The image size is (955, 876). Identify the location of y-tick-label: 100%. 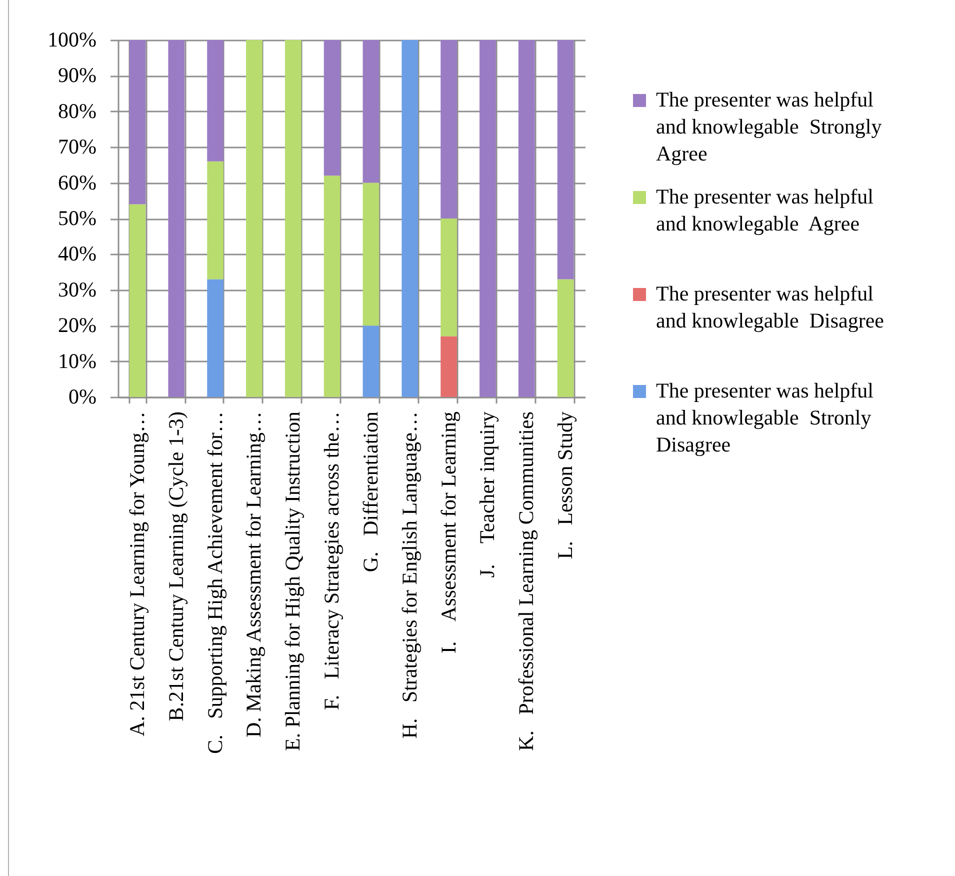
(72, 40).